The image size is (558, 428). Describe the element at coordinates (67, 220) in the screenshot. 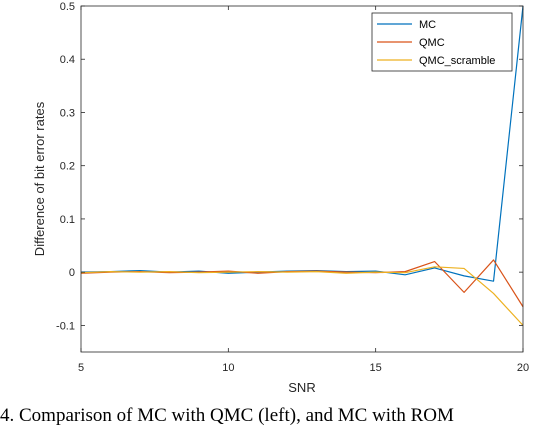

I see `y-tick-label: 0.1` at that location.